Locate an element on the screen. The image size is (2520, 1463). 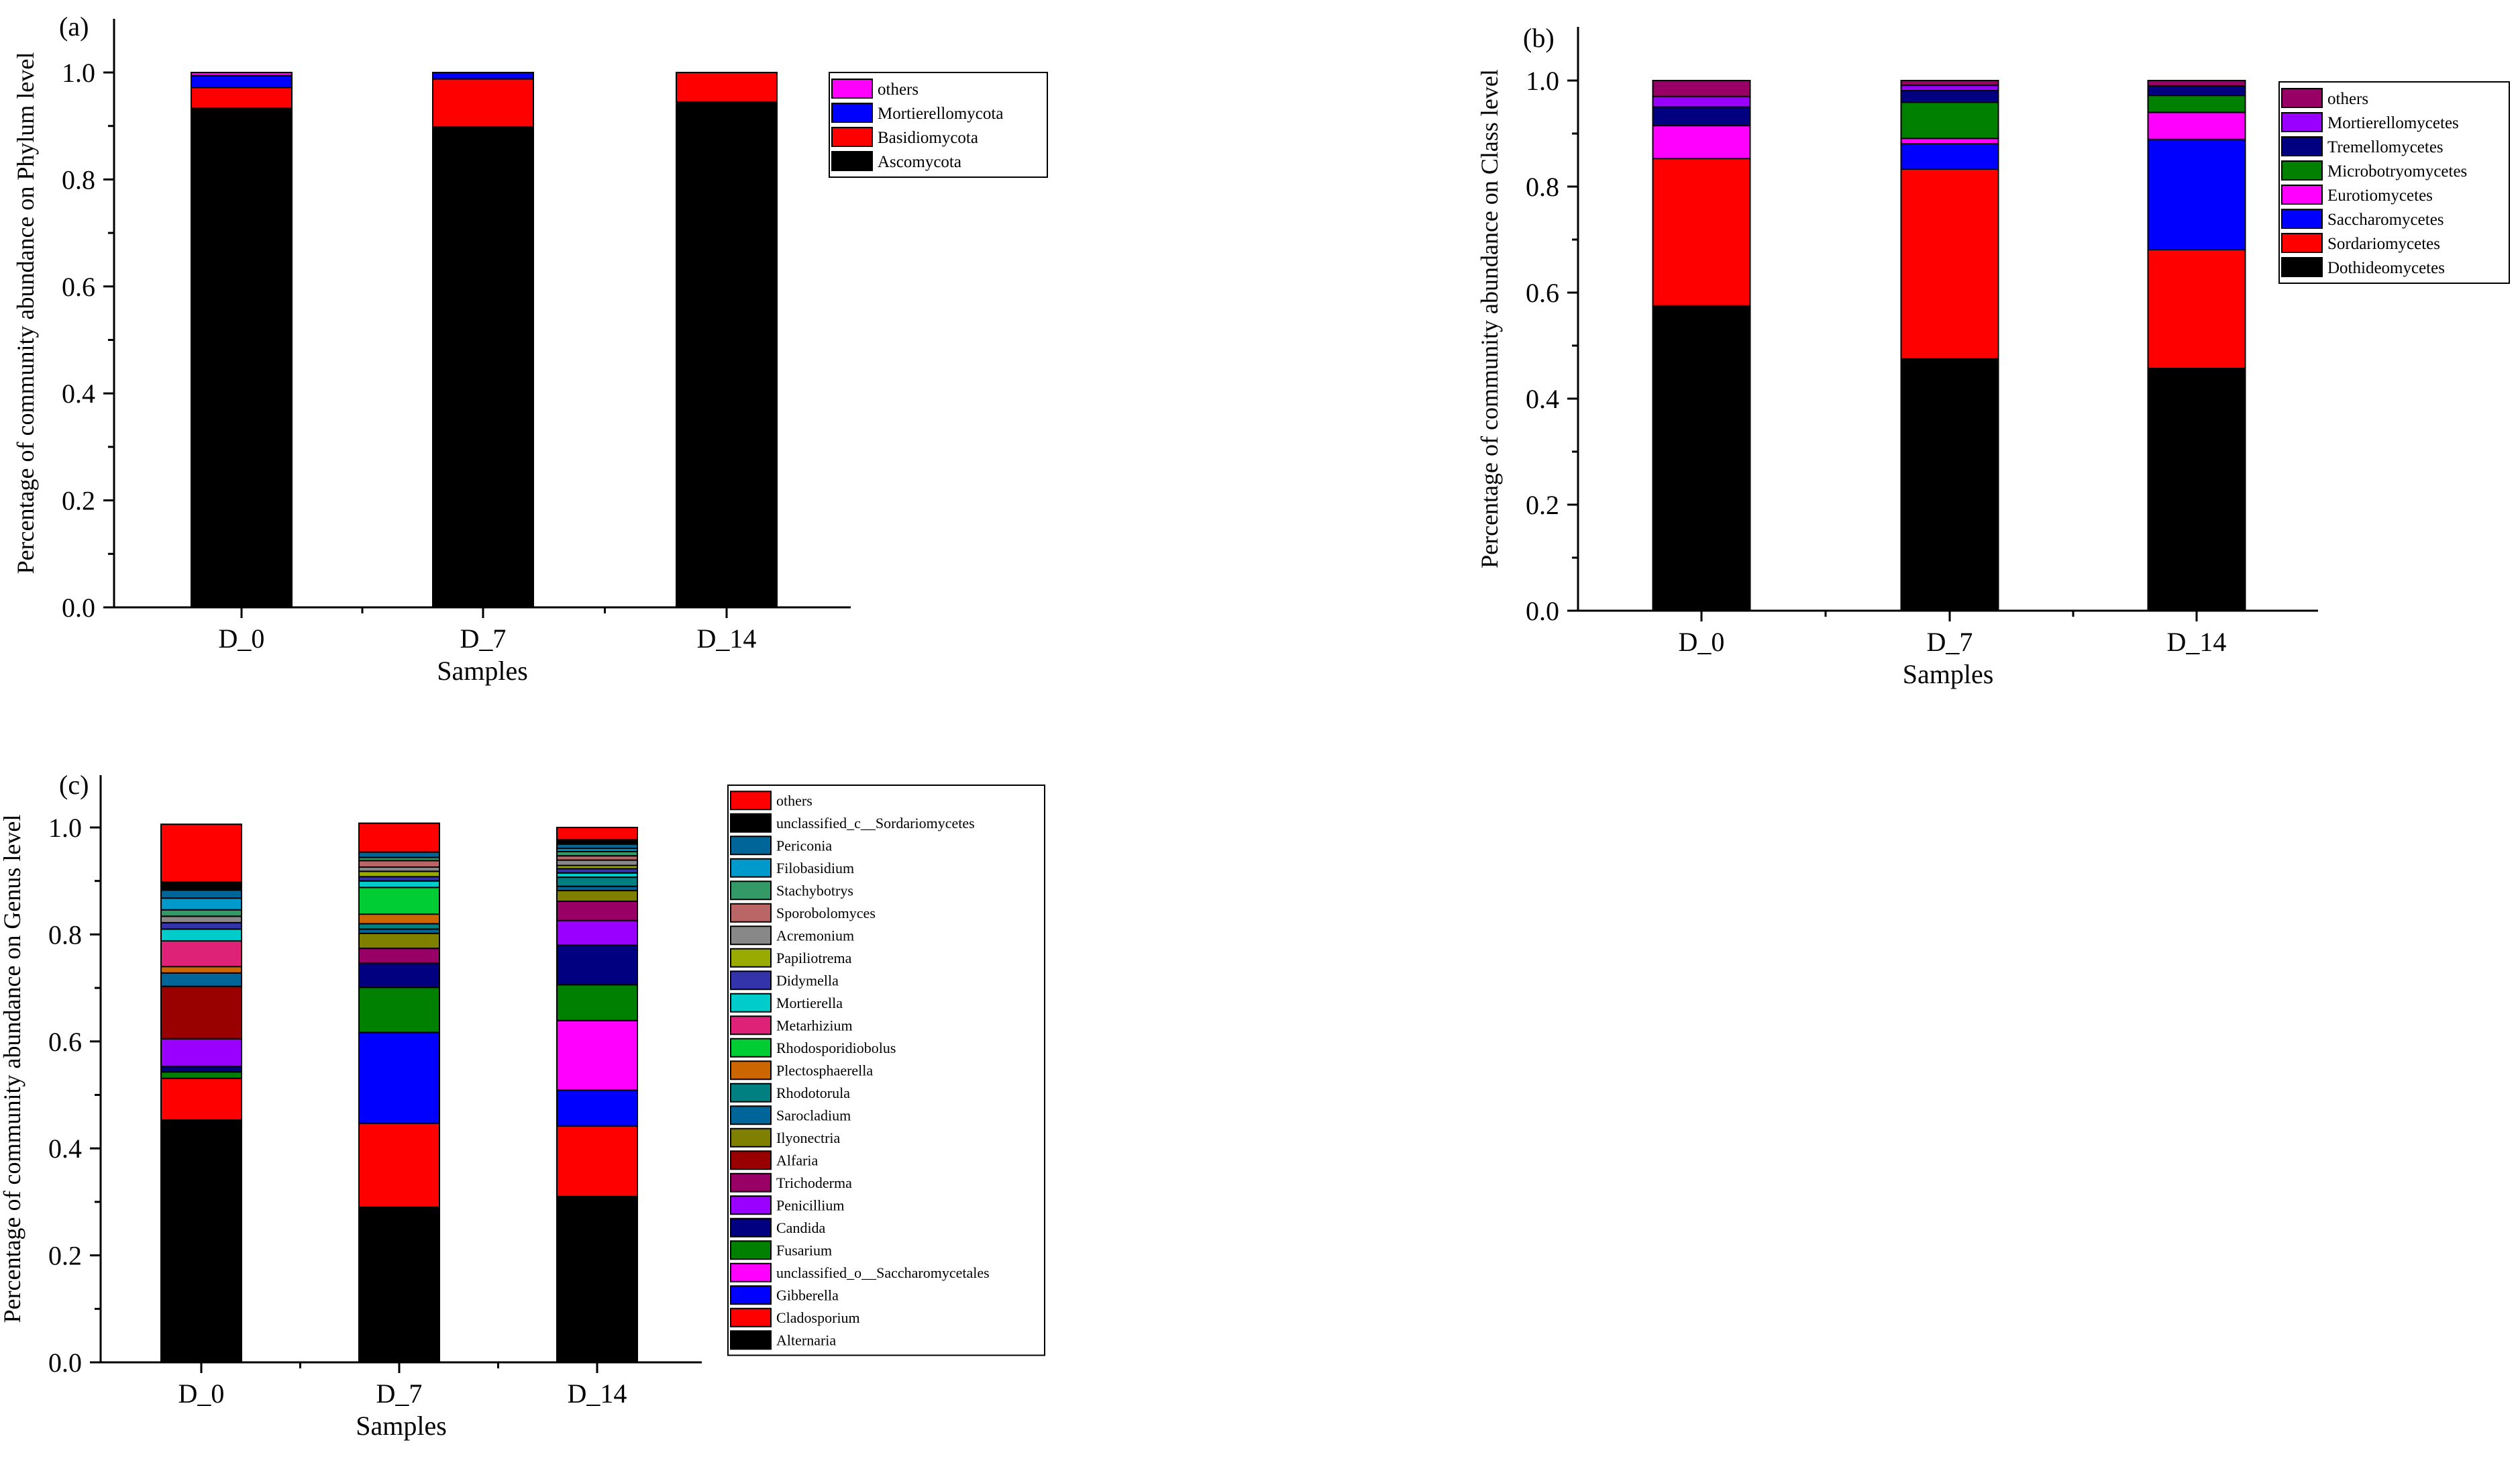
bar-segment-D_7-Rhodotorula is located at coordinates (399, 927).